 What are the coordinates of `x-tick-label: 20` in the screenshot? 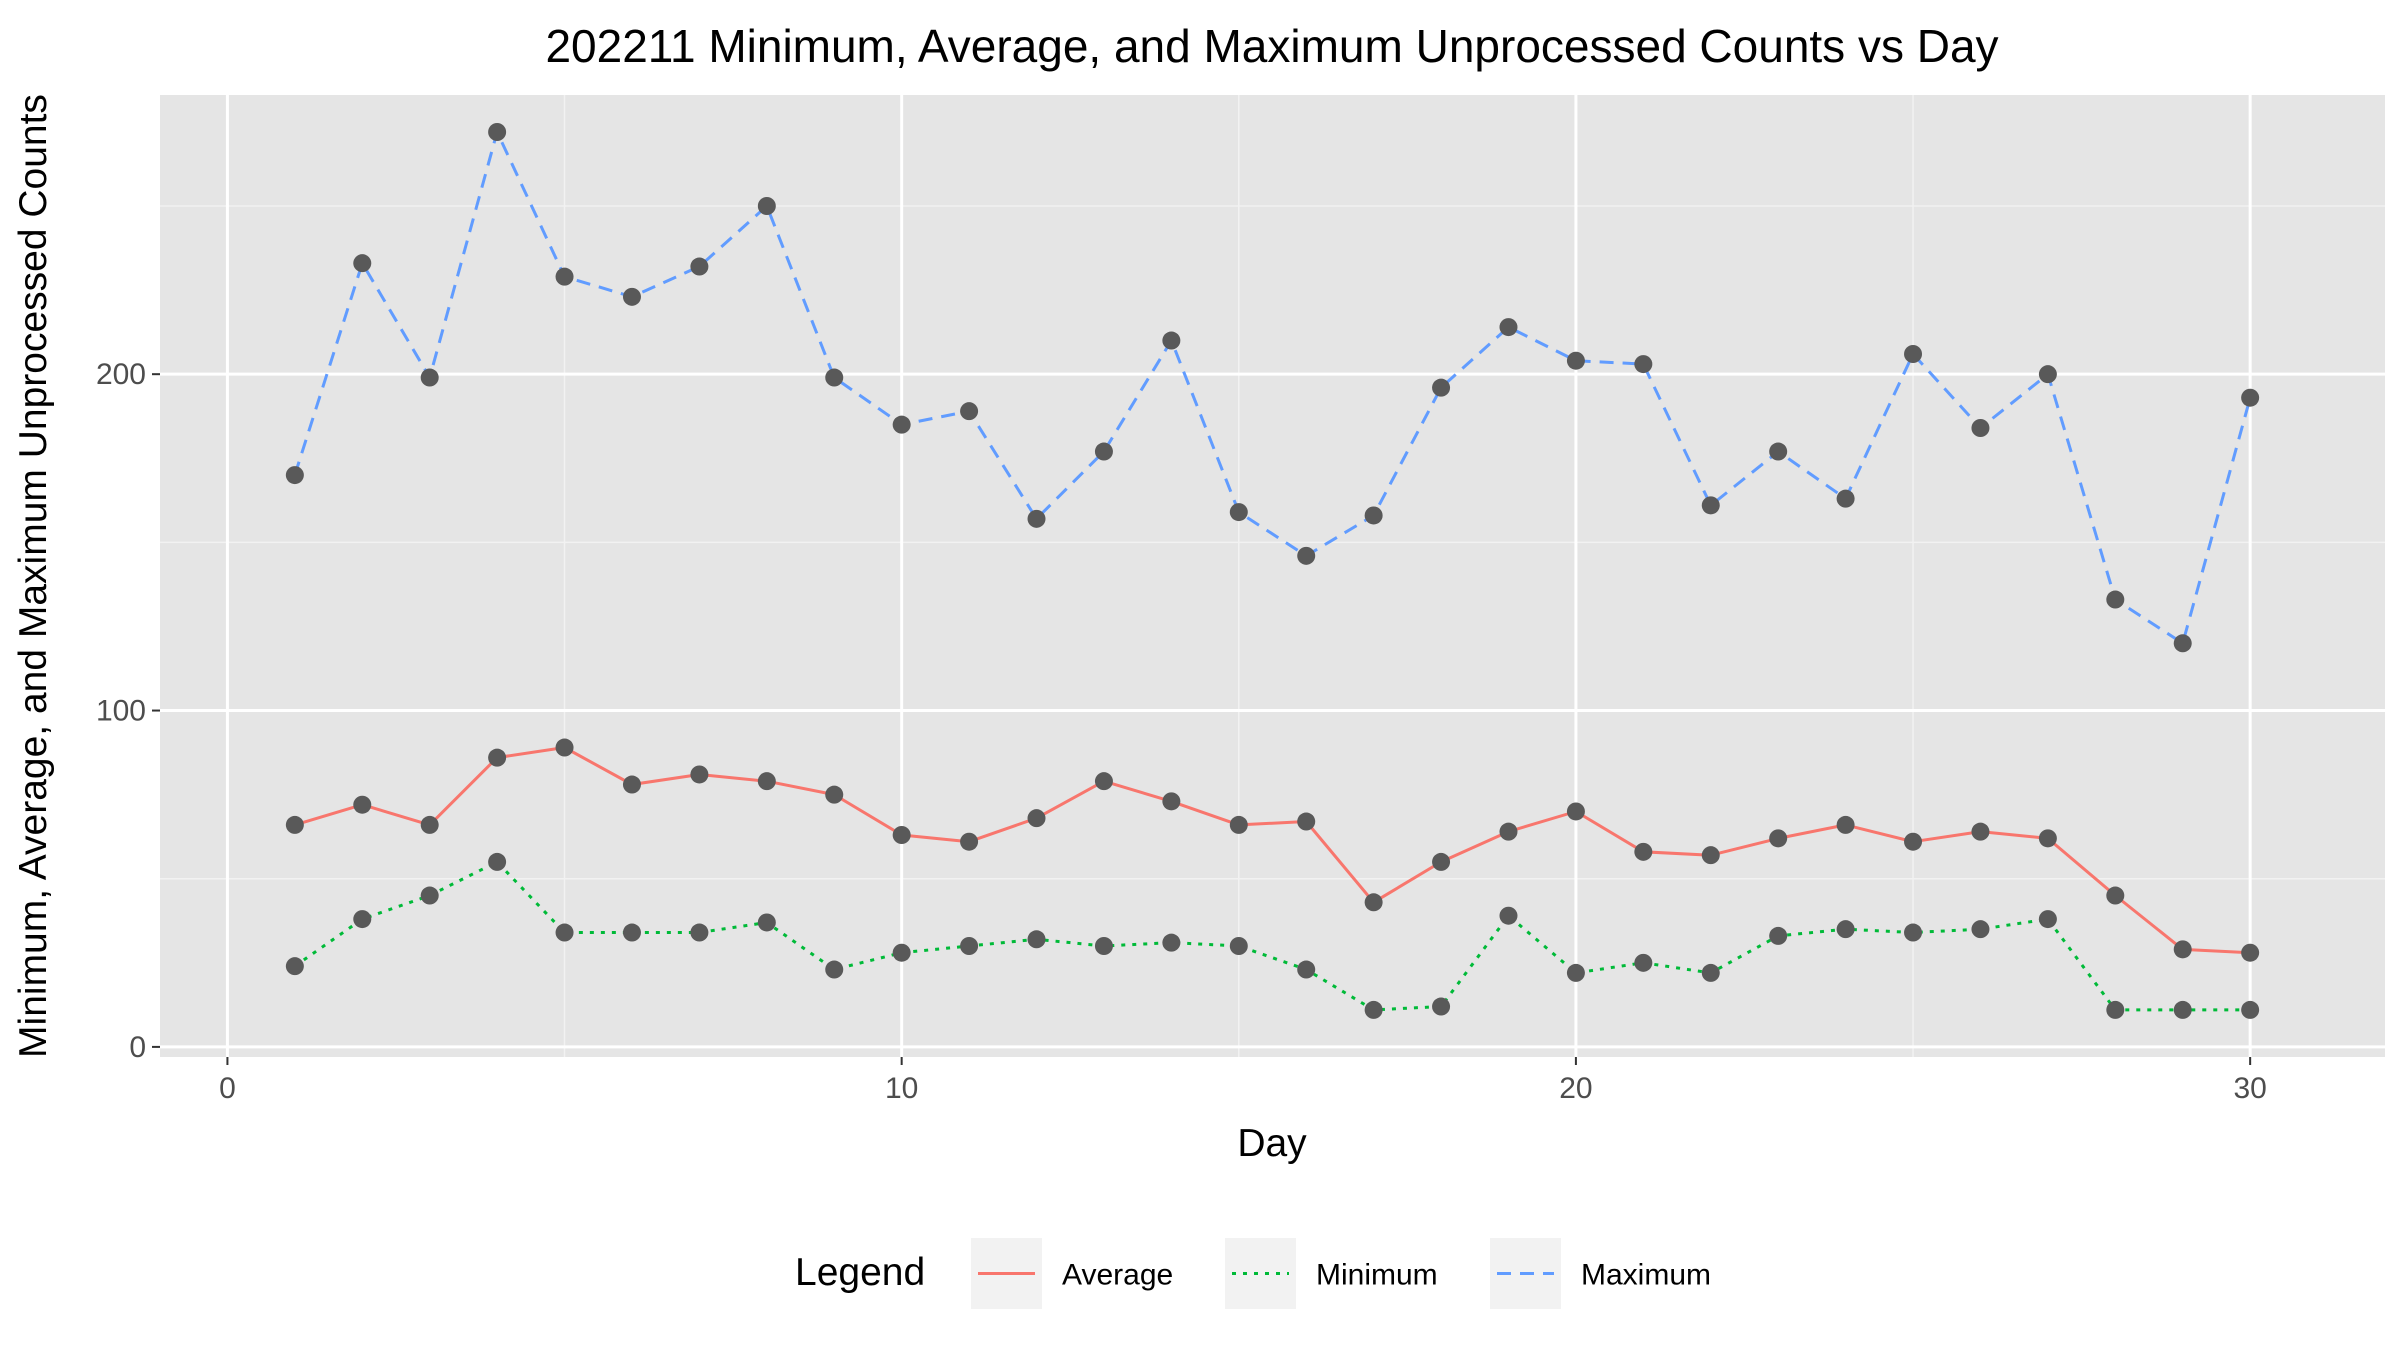 It's located at (1575, 1088).